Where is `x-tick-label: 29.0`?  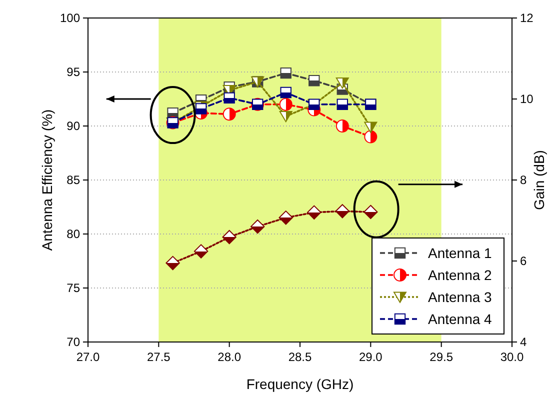
x-tick-label: 29.0 is located at coordinates (370, 357).